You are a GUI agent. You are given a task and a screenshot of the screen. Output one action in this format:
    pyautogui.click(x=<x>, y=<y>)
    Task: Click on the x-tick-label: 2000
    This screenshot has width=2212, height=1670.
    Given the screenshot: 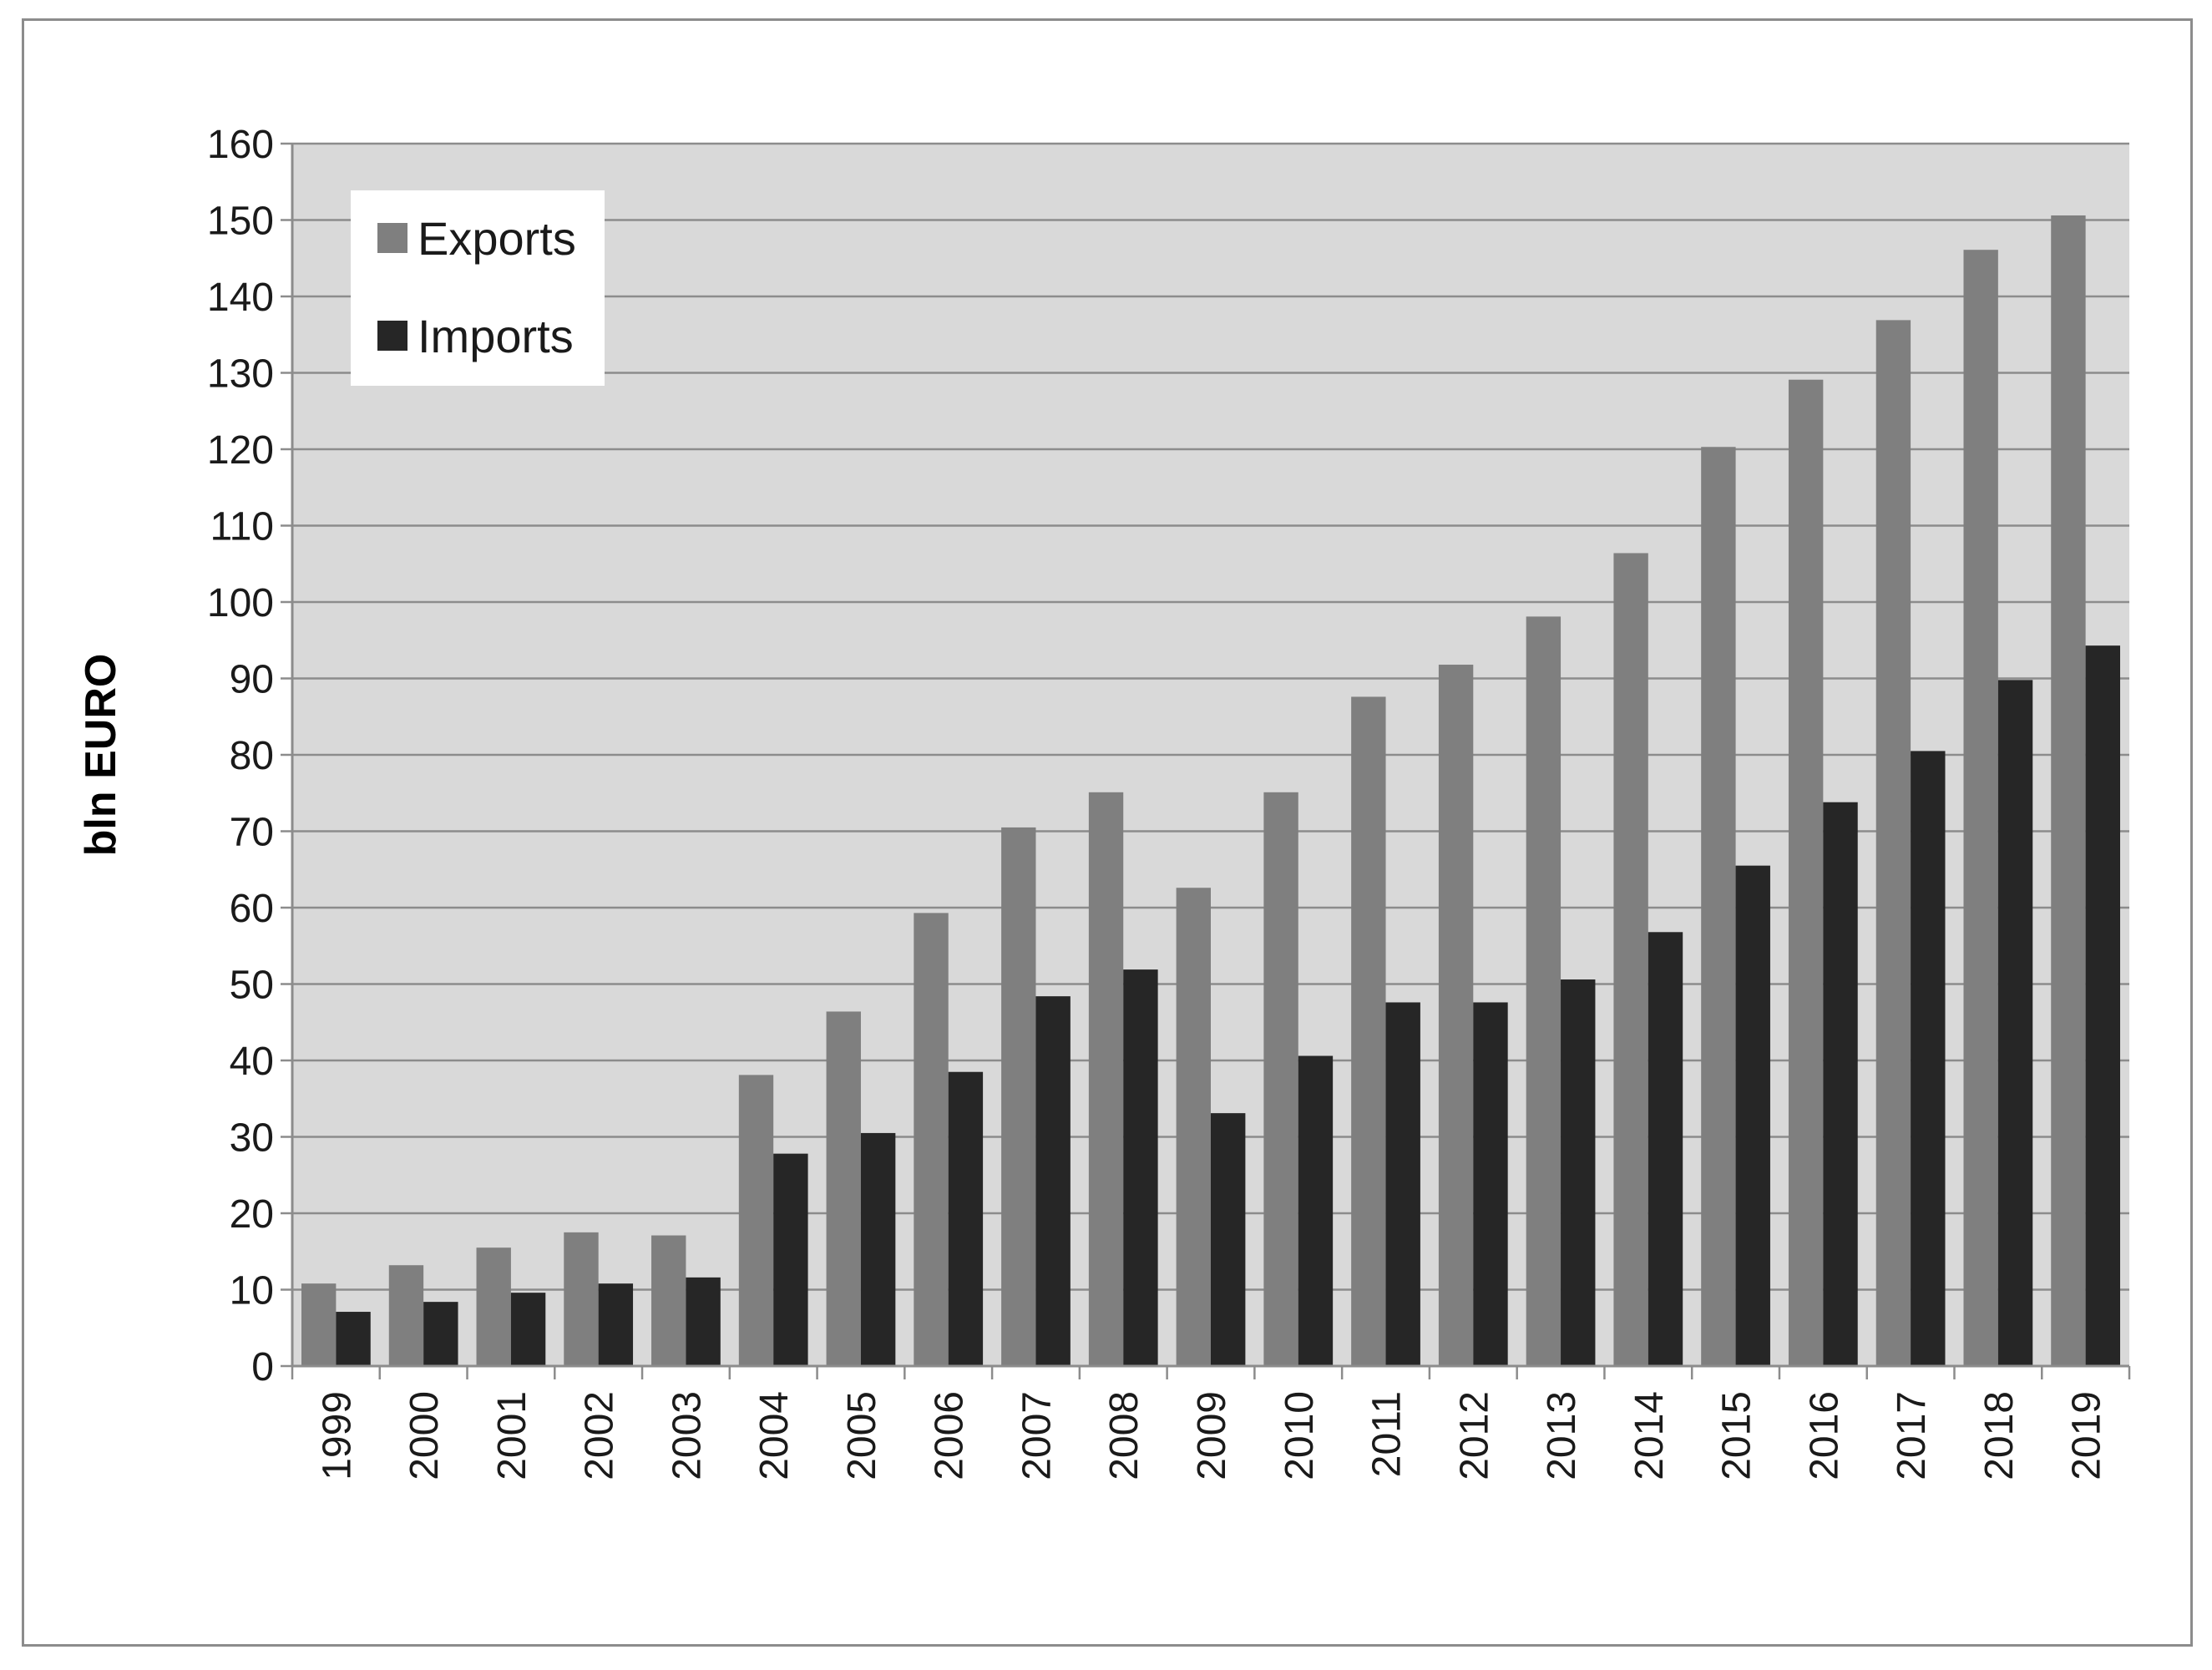 What is the action you would take?
    pyautogui.click(x=424, y=1435)
    